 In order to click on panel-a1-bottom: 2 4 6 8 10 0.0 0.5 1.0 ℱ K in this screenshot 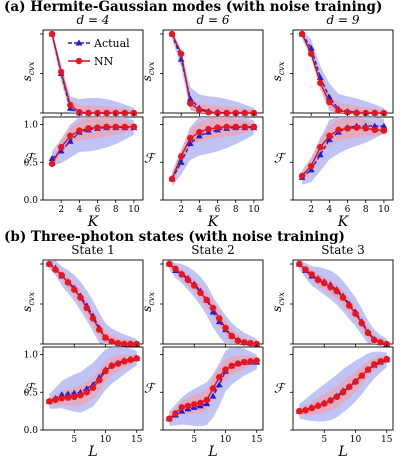, I will do `click(84, 173)`.